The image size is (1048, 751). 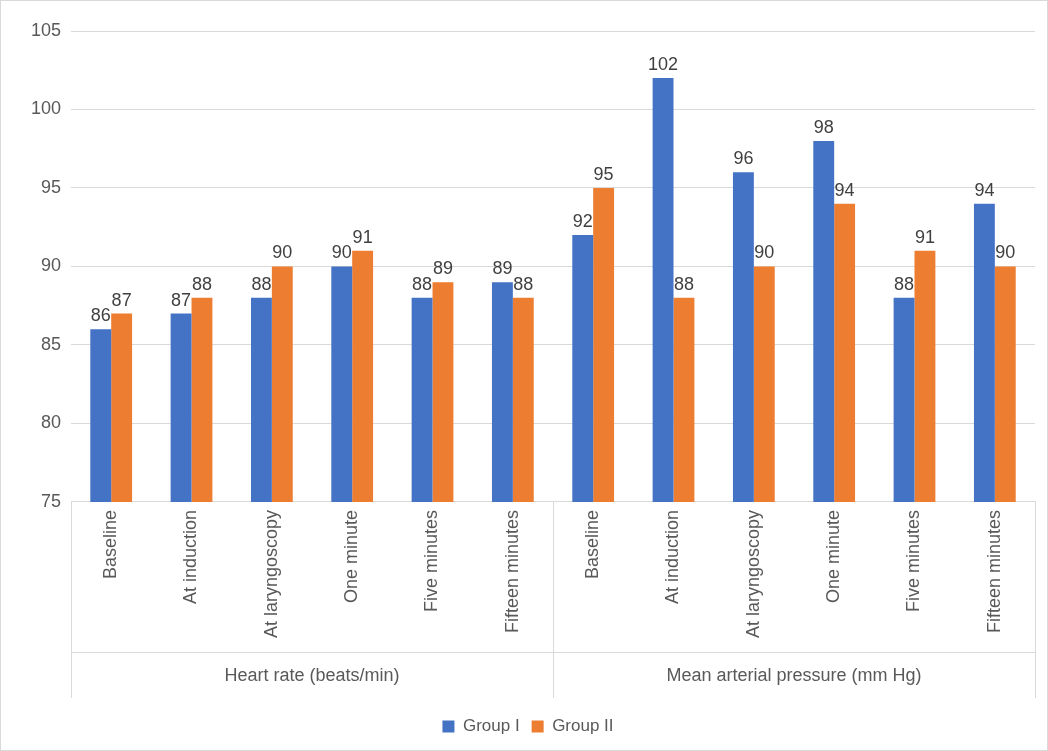 What do you see at coordinates (100, 315) in the screenshot?
I see `data-label: 86` at bounding box center [100, 315].